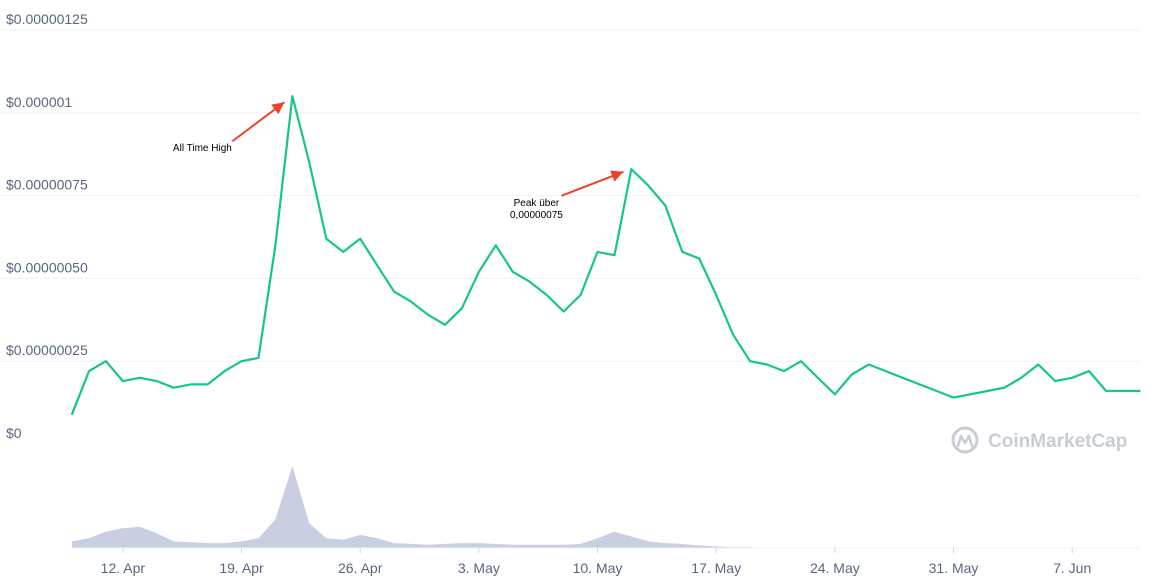 The image size is (1150, 588). Describe the element at coordinates (202, 148) in the screenshot. I see `annotation-label: All Time High` at that location.